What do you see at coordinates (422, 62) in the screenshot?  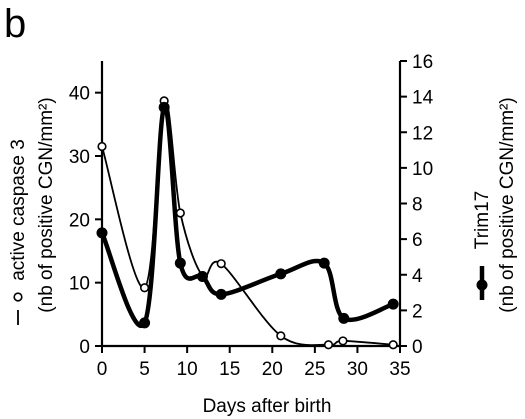 I see `right-y-tick-label-8: 16` at bounding box center [422, 62].